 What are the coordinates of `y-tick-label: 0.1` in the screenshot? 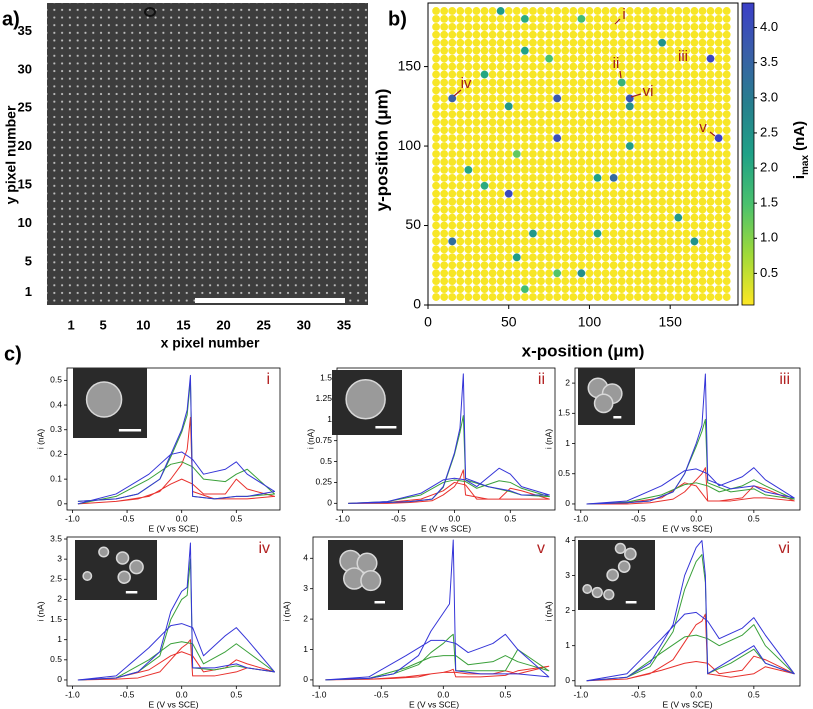 It's located at (56, 478).